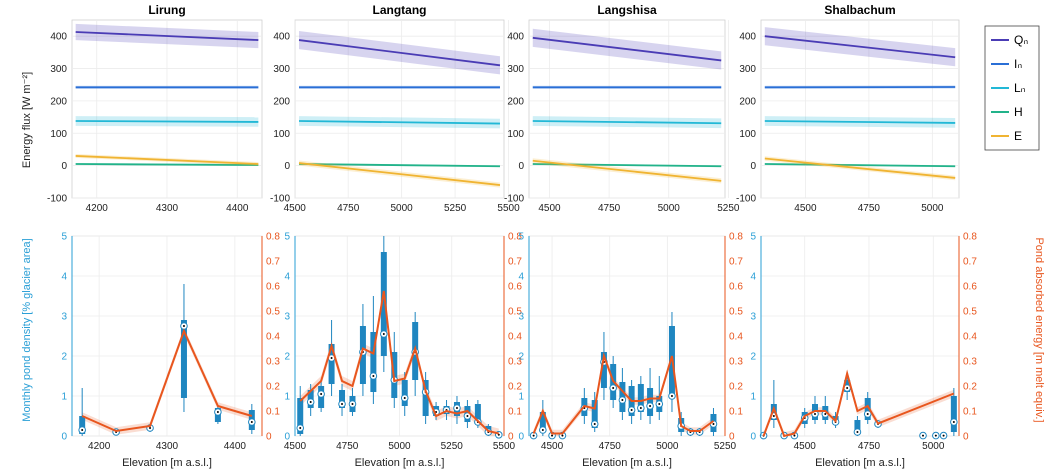  Describe the element at coordinates (287, 277) in the screenshot. I see `ytick-label-left: 4` at that location.